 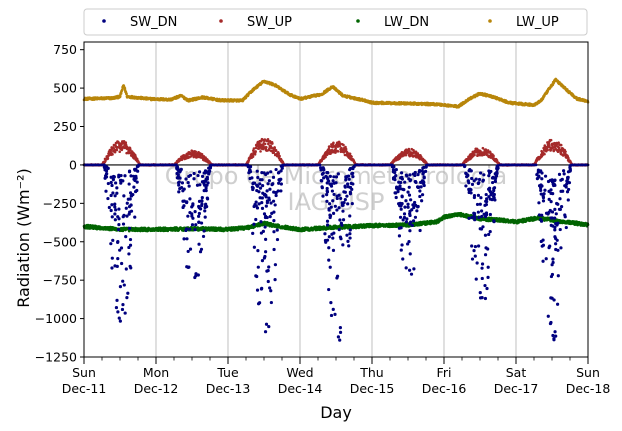 What do you see at coordinates (537, 22) in the screenshot?
I see `legend-label: LW_UP` at bounding box center [537, 22].